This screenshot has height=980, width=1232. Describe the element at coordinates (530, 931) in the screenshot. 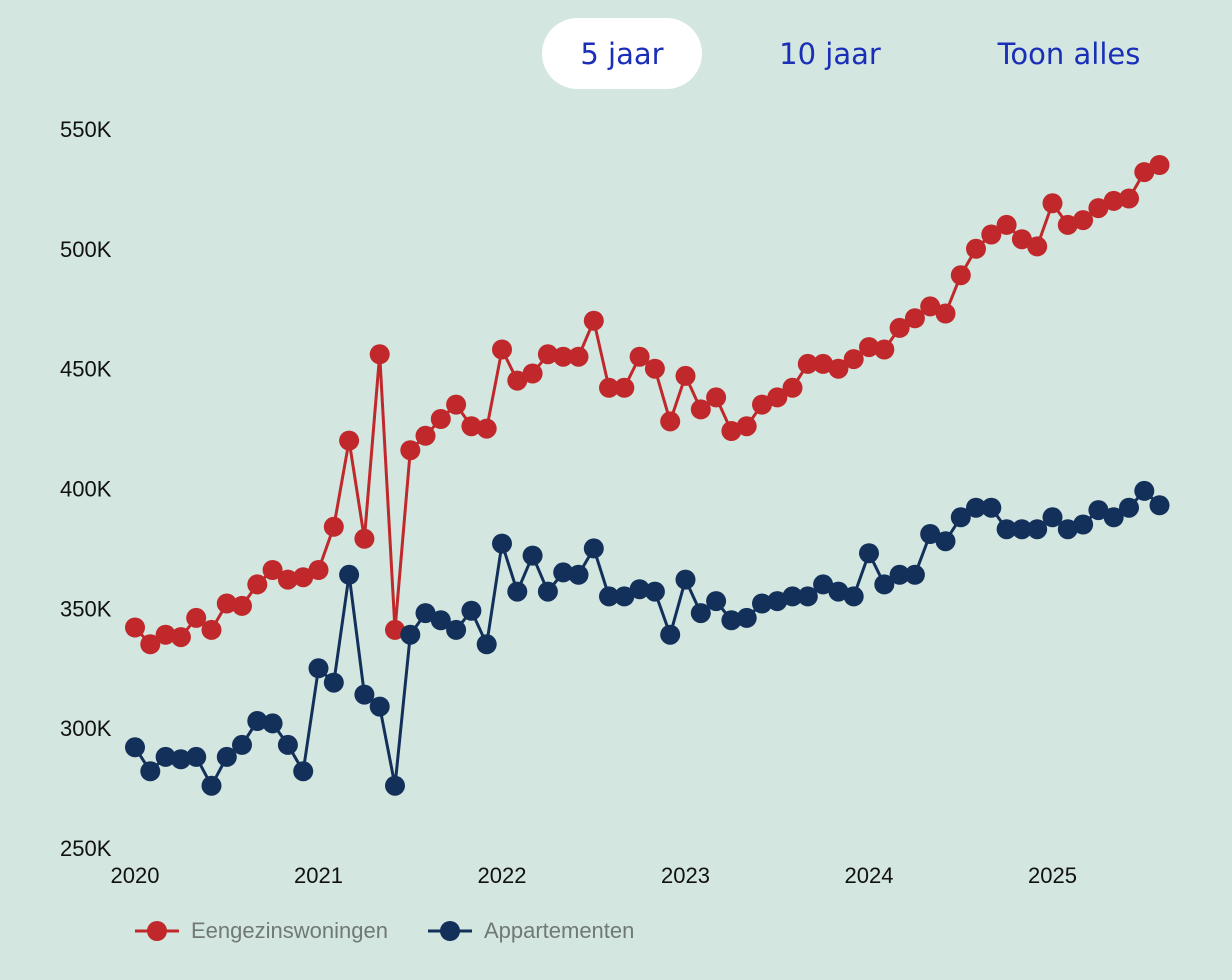

I see `legend-item-appartementen: Appartementen` at that location.